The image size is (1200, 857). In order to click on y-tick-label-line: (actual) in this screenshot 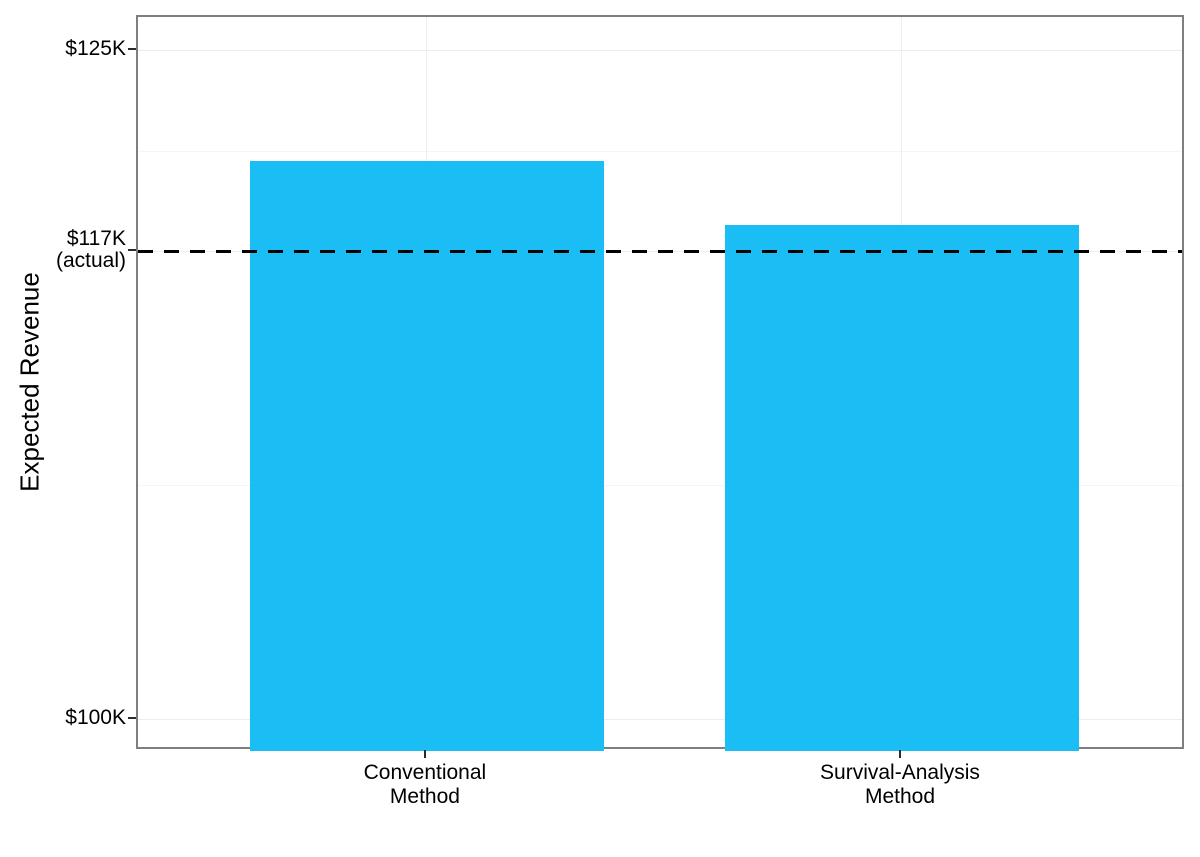, I will do `click(90, 260)`.